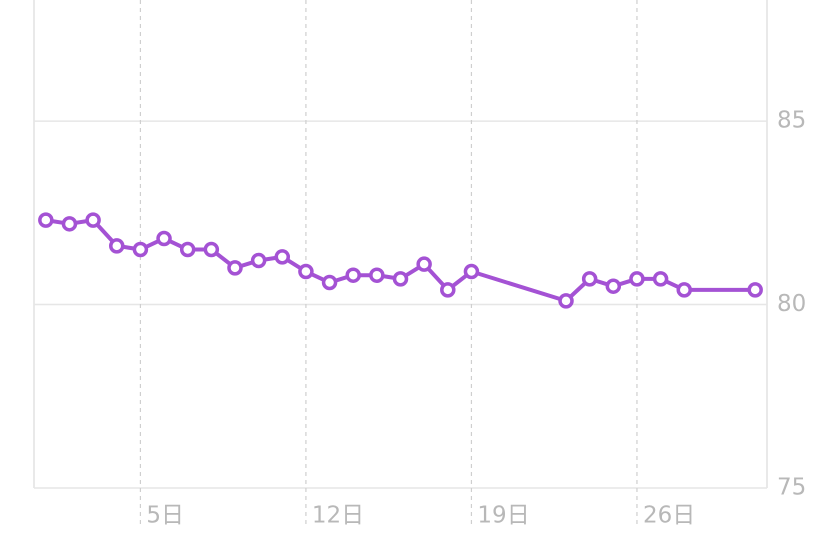  Describe the element at coordinates (791, 121) in the screenshot. I see `y-tick-label: 85` at that location.